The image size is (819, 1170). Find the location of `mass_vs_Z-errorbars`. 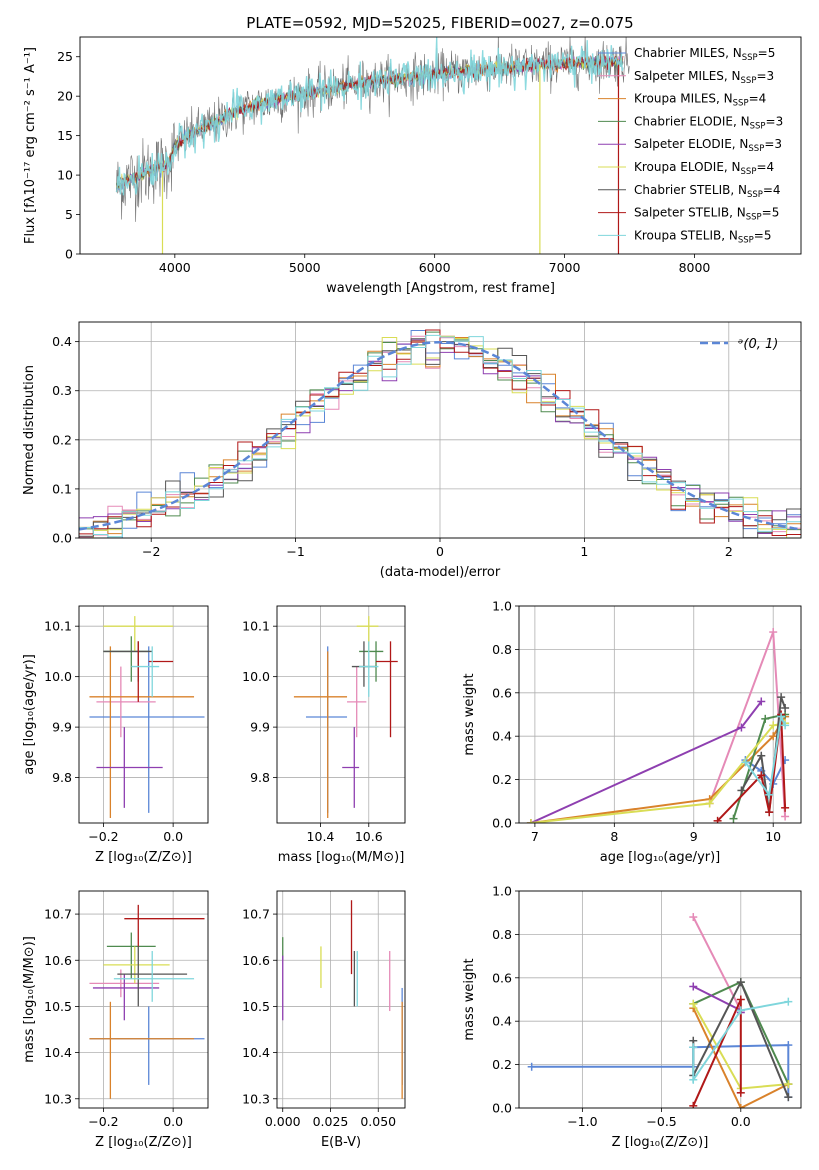

mass_vs_Z-errorbars is located at coordinates (147, 1001).